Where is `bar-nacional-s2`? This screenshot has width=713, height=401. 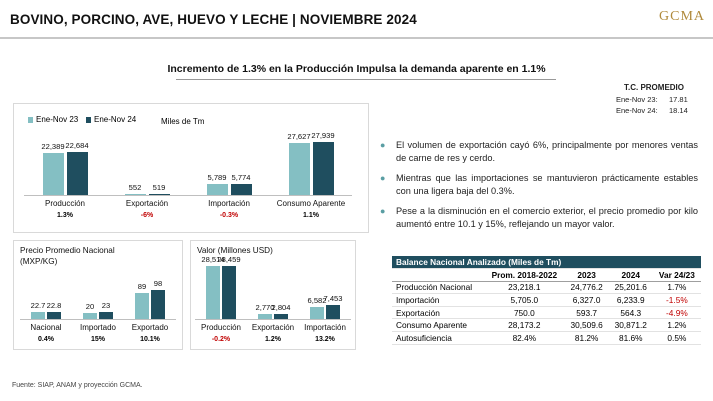
bar-nacional-s2 is located at coordinates (54, 315).